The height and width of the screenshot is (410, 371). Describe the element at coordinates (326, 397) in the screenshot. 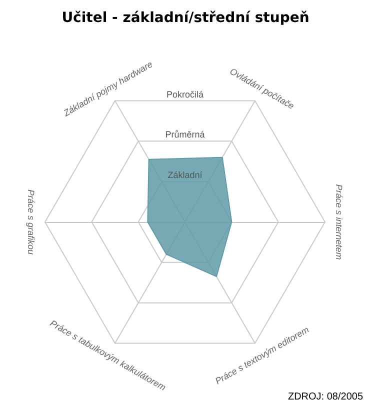

I see `text: ZDROJ: 08/2005` at that location.